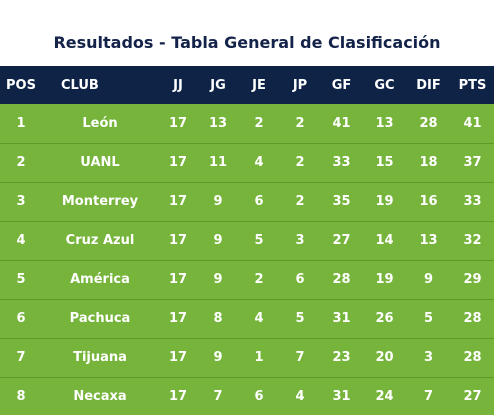 Image resolution: width=494 pixels, height=415 pixels. Describe the element at coordinates (100, 318) in the screenshot. I see `cell-club: Pachuca` at that location.